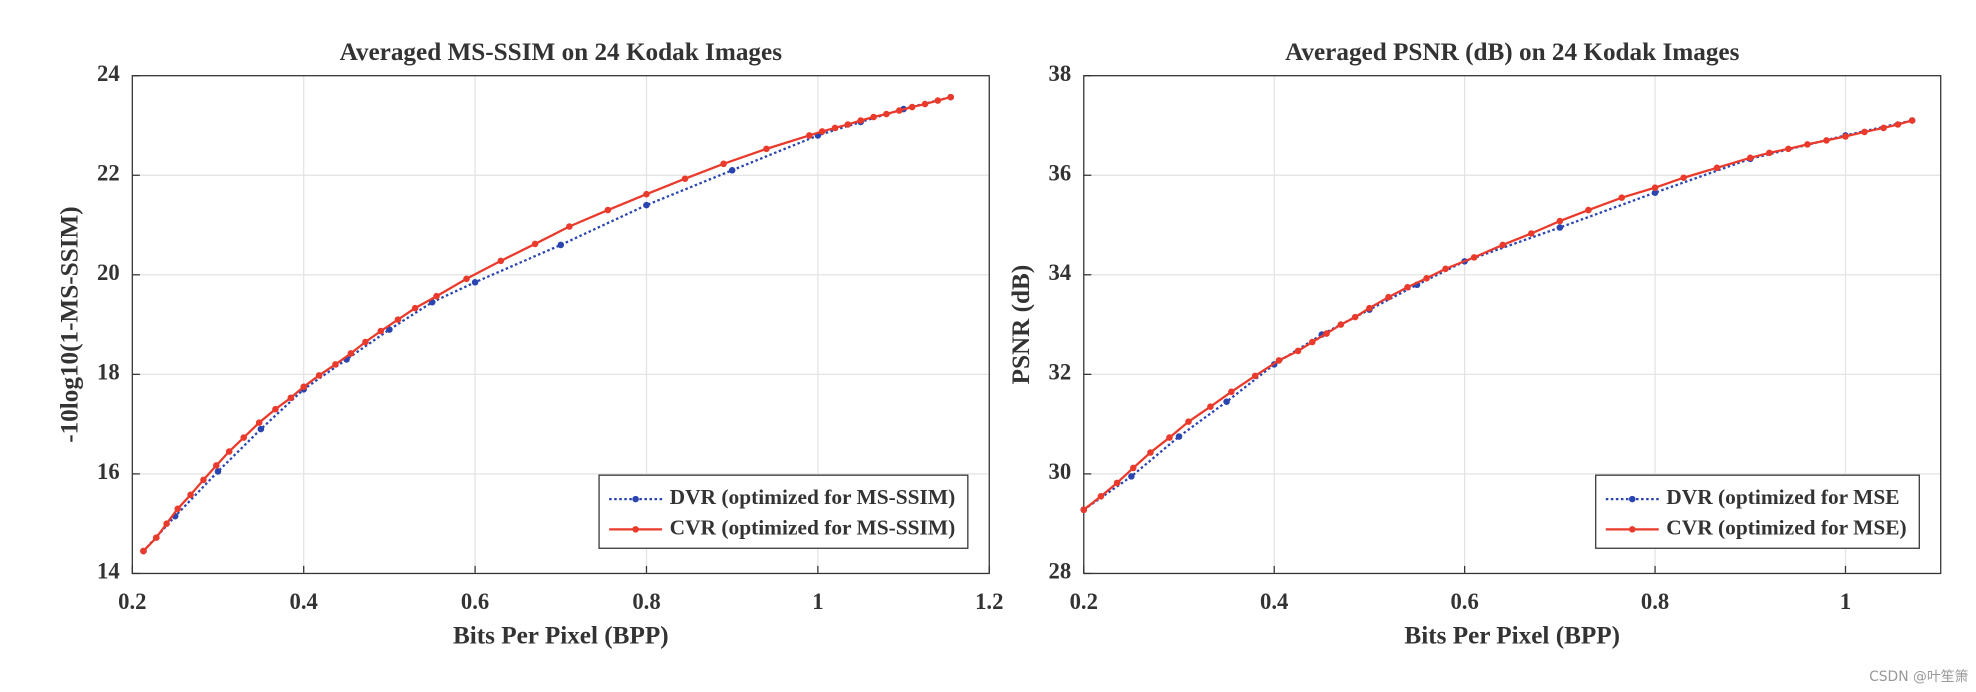 The image size is (1976, 692). Describe the element at coordinates (108, 571) in the screenshot. I see `y-tick-label: 14` at that location.